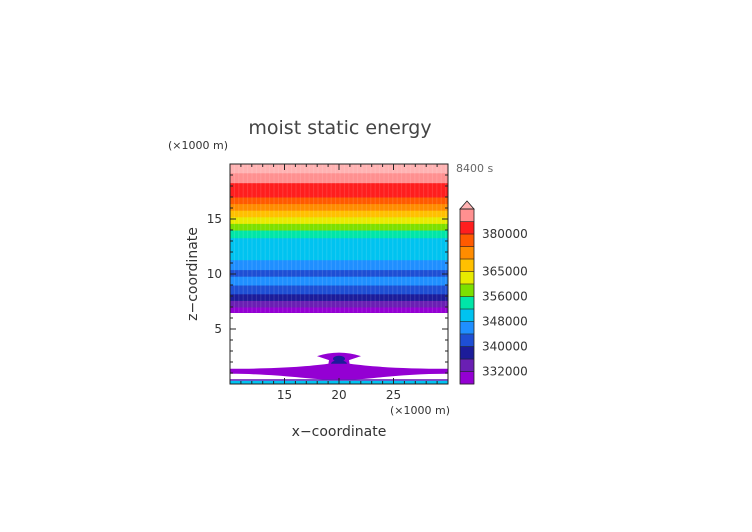  Describe the element at coordinates (505, 372) in the screenshot. I see `colorbar-tick-label: 332000` at that location.